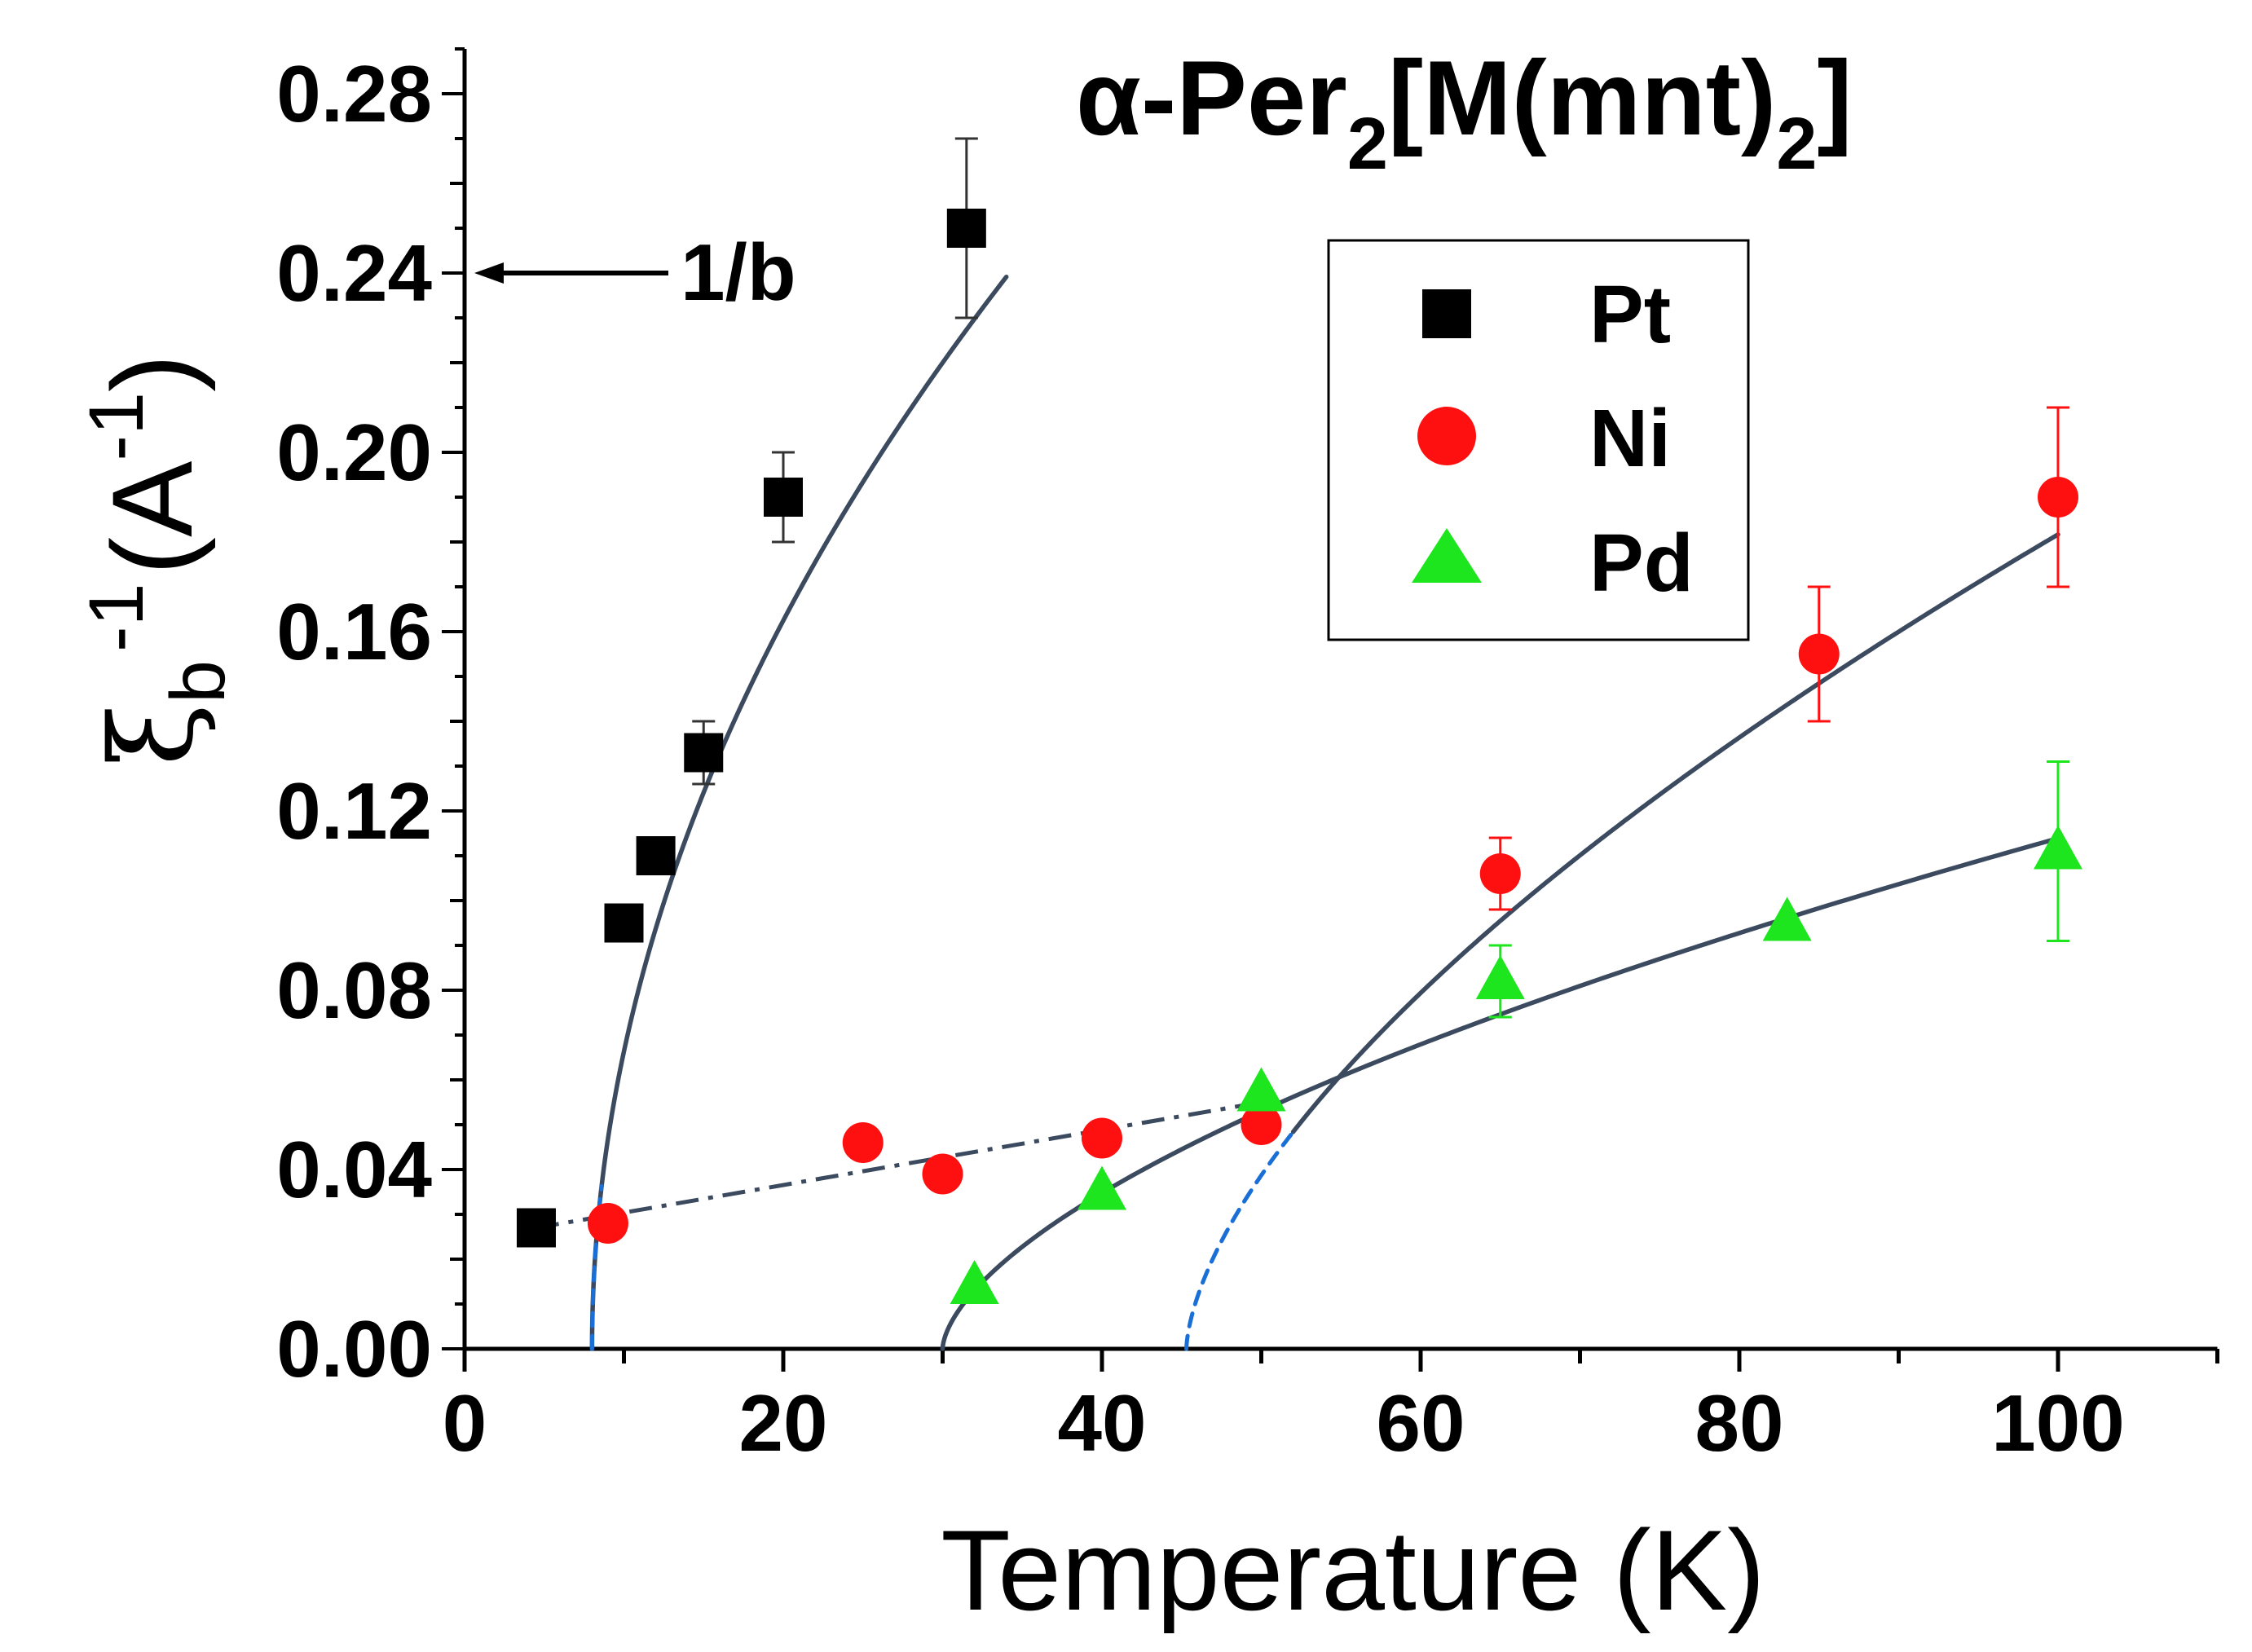 The image size is (2252, 1652). Describe the element at coordinates (1420, 1423) in the screenshot. I see `x-tick-label: 60` at that location.